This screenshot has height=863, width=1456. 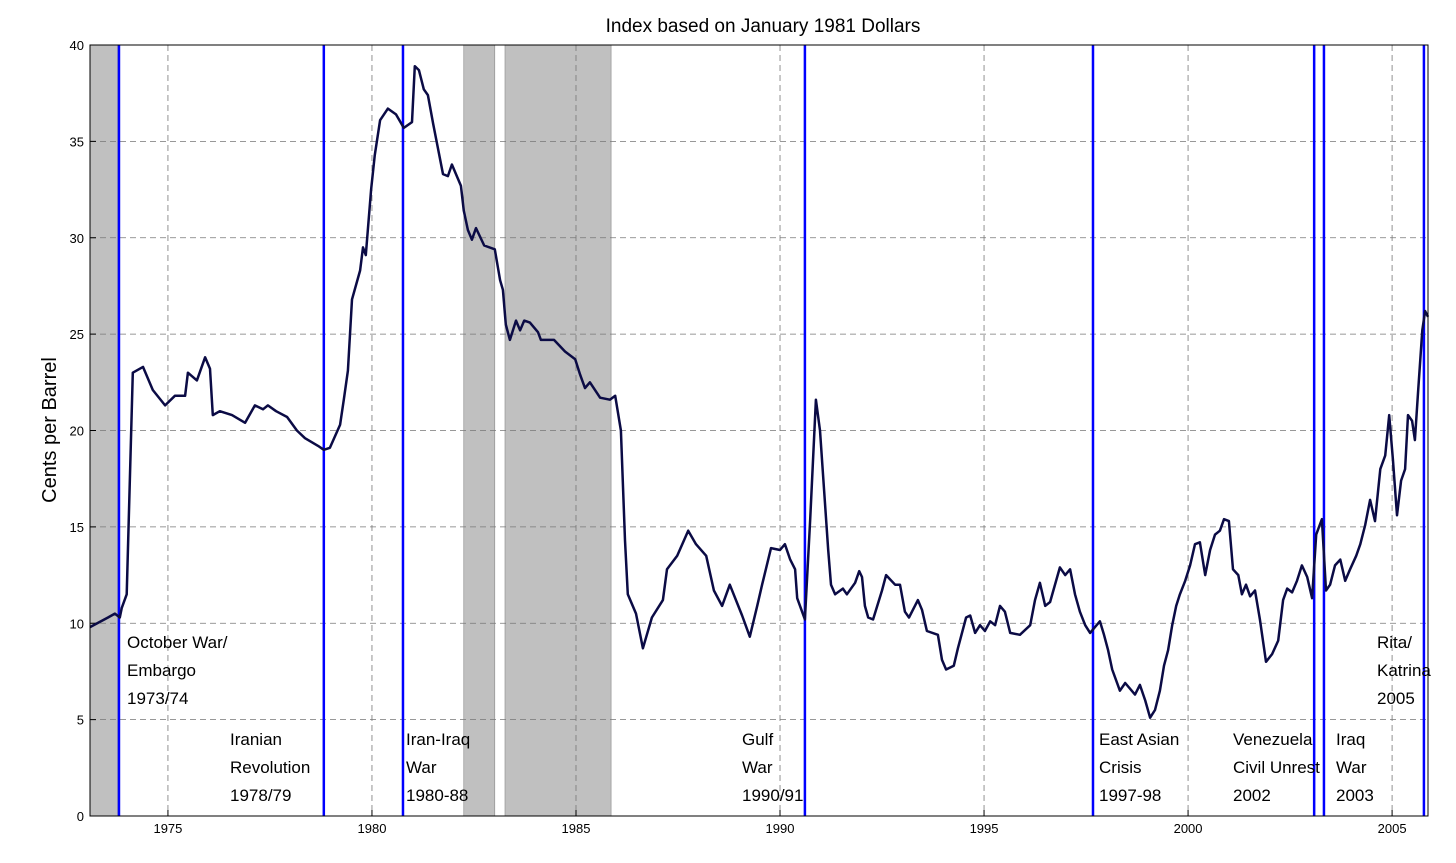 I want to click on x-tick-label: 1990, so click(x=780, y=828).